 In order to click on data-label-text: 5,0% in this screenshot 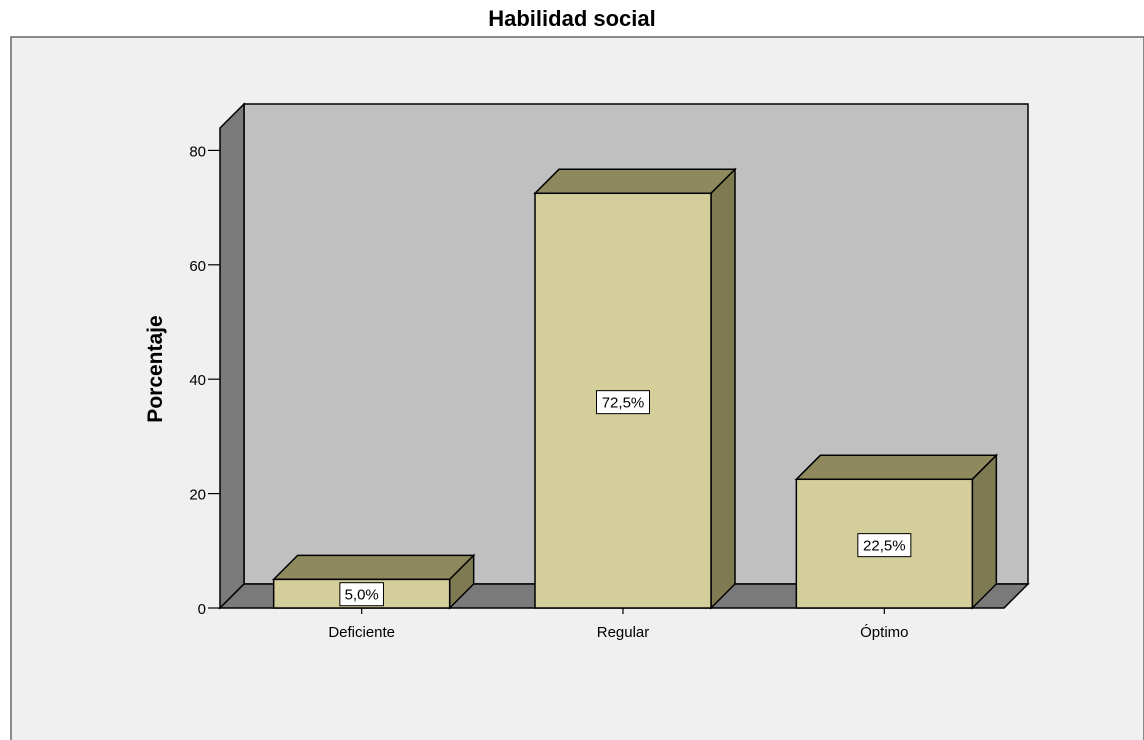, I will do `click(362, 595)`.